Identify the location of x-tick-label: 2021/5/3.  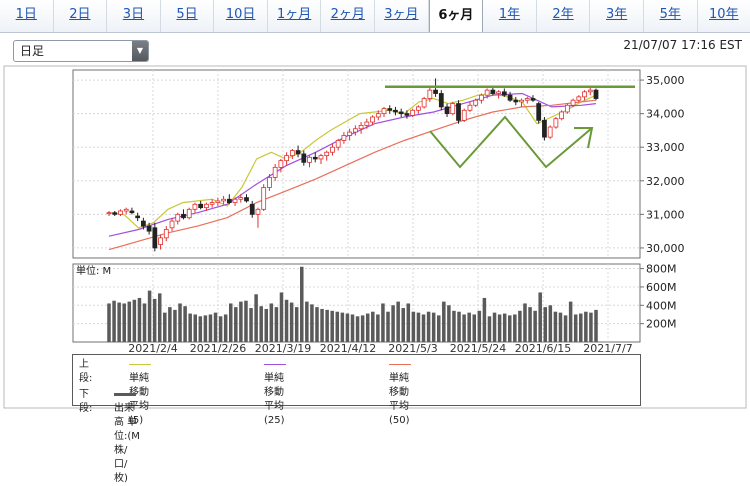
(412, 348).